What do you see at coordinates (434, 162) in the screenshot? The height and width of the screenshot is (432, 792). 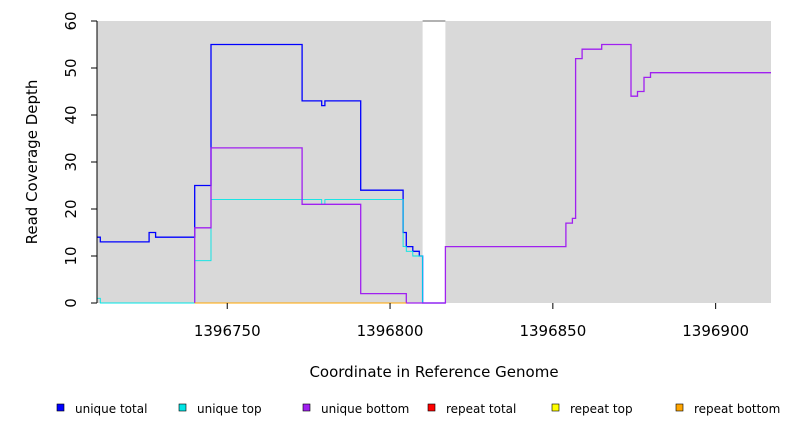 I see `gap-region` at bounding box center [434, 162].